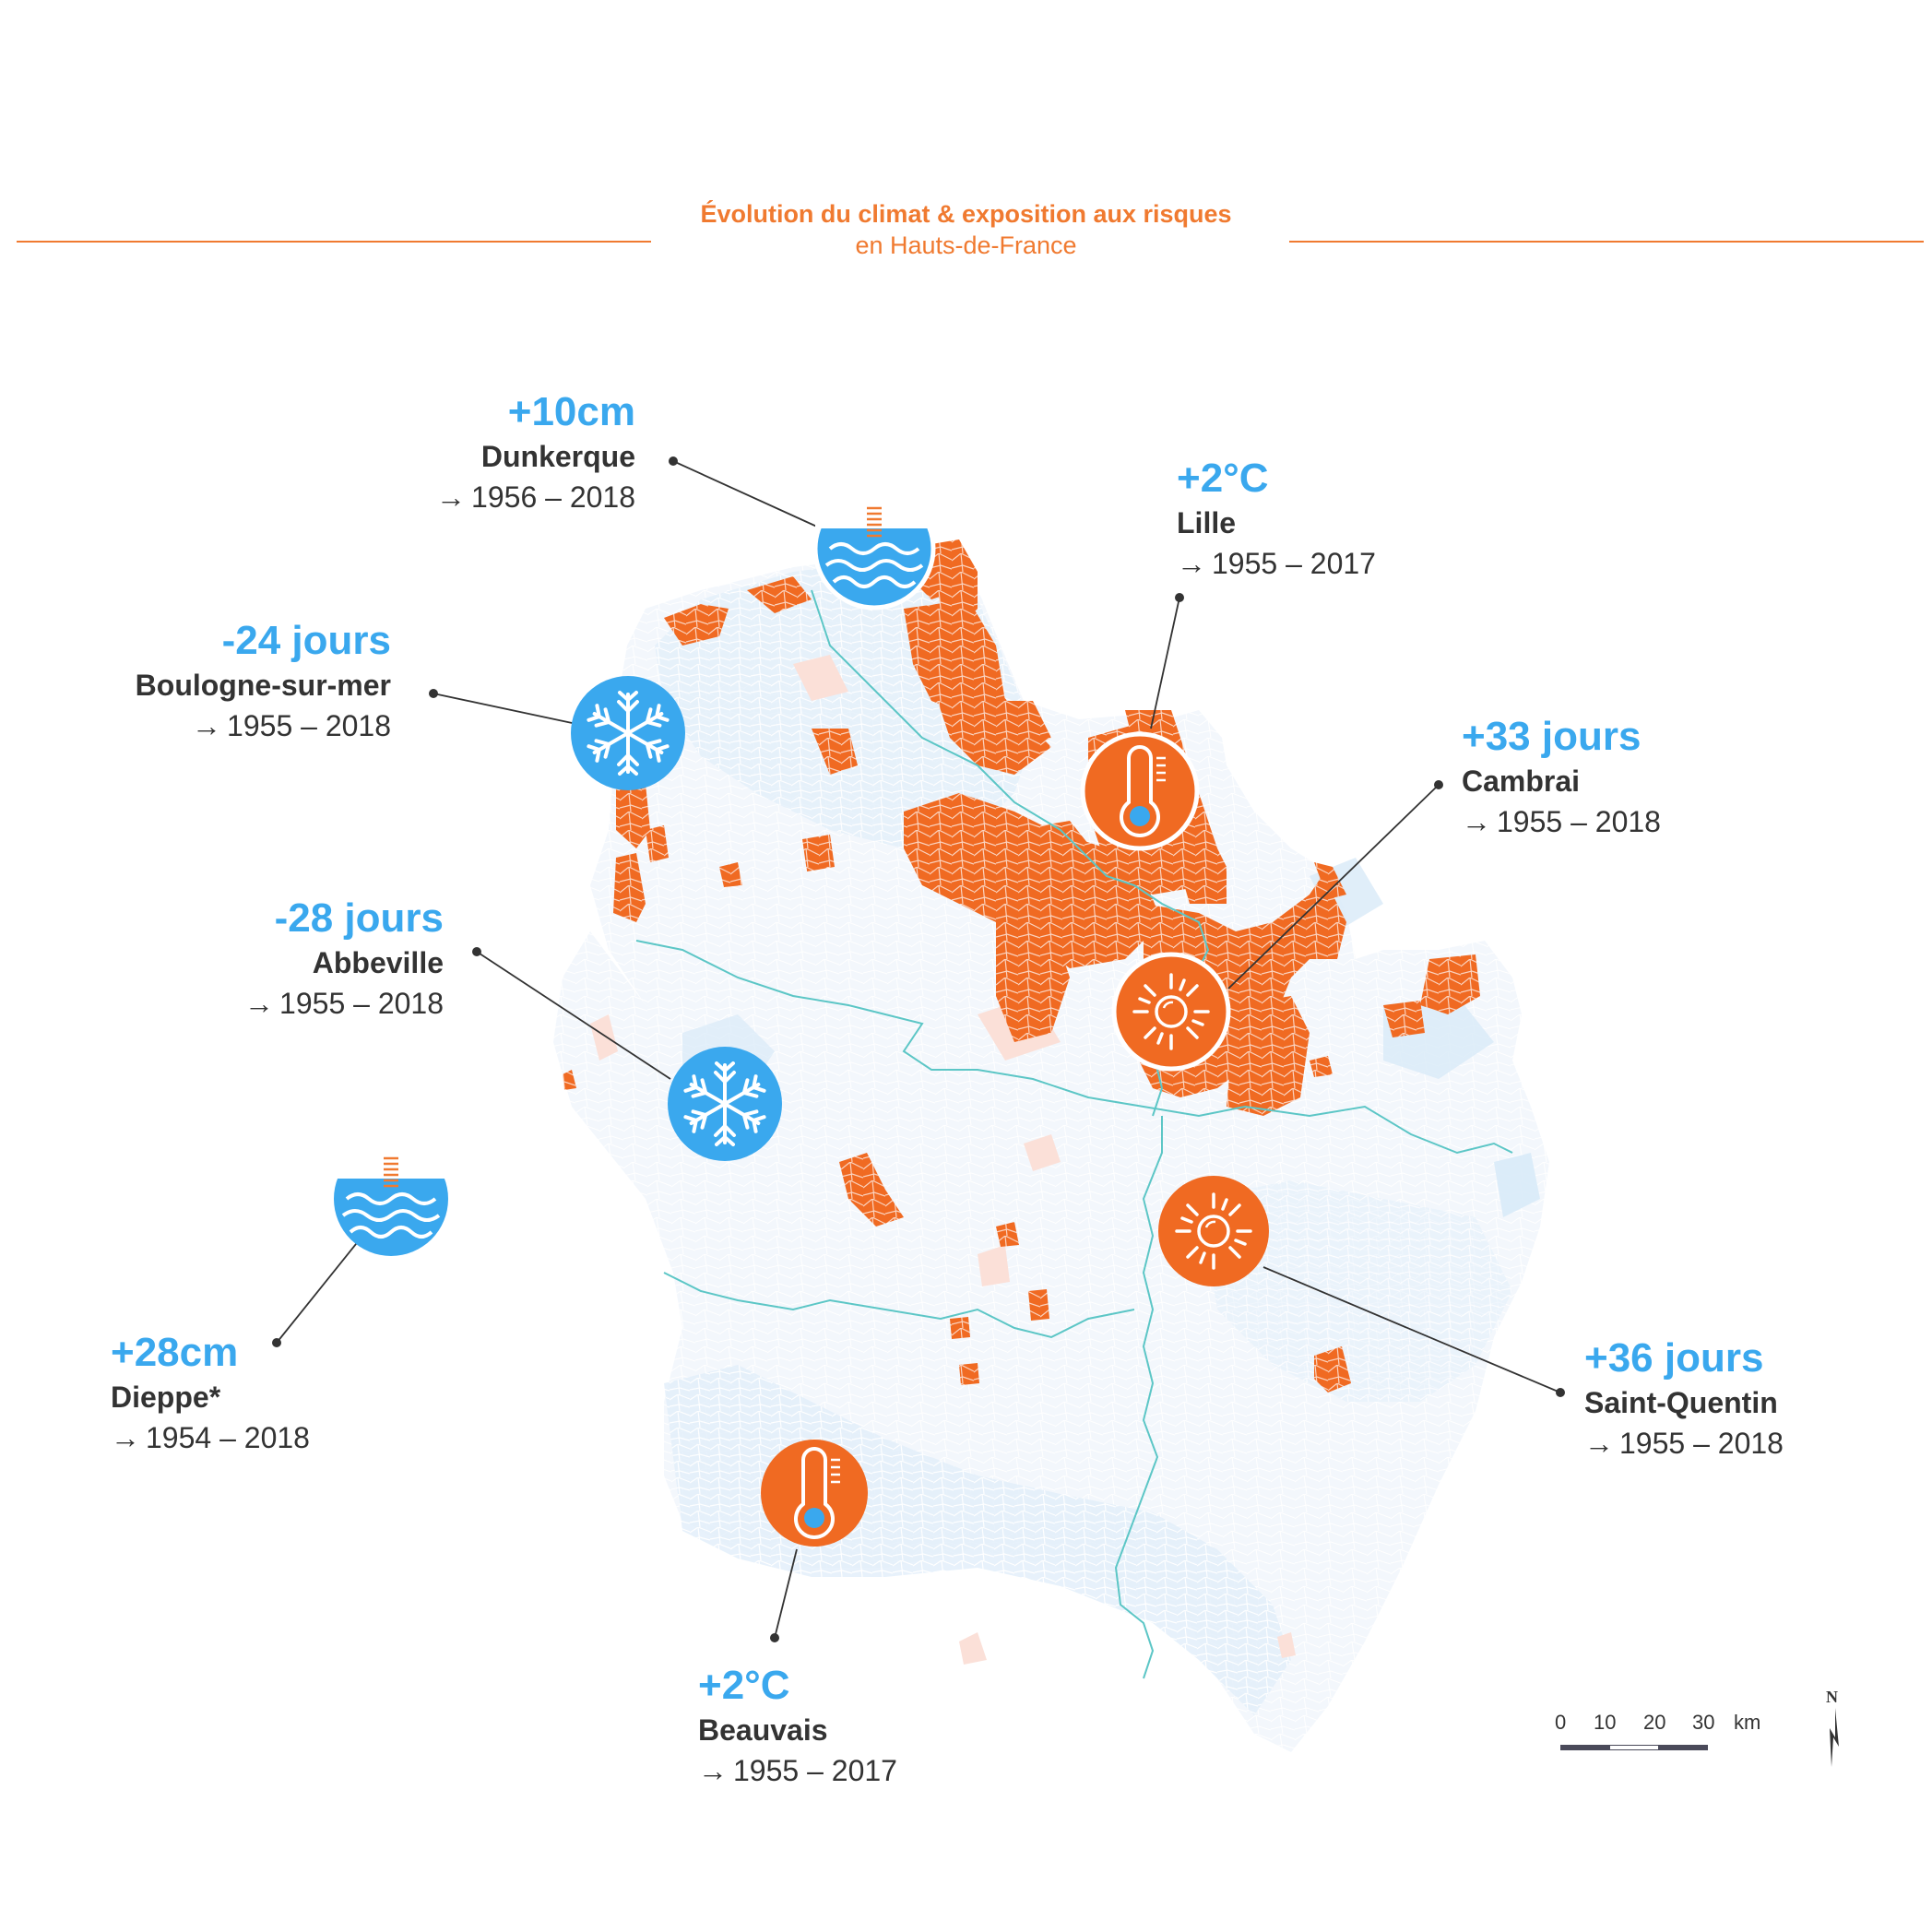 The height and width of the screenshot is (1932, 1932). I want to click on value-dieppe: +28cm, so click(175, 1352).